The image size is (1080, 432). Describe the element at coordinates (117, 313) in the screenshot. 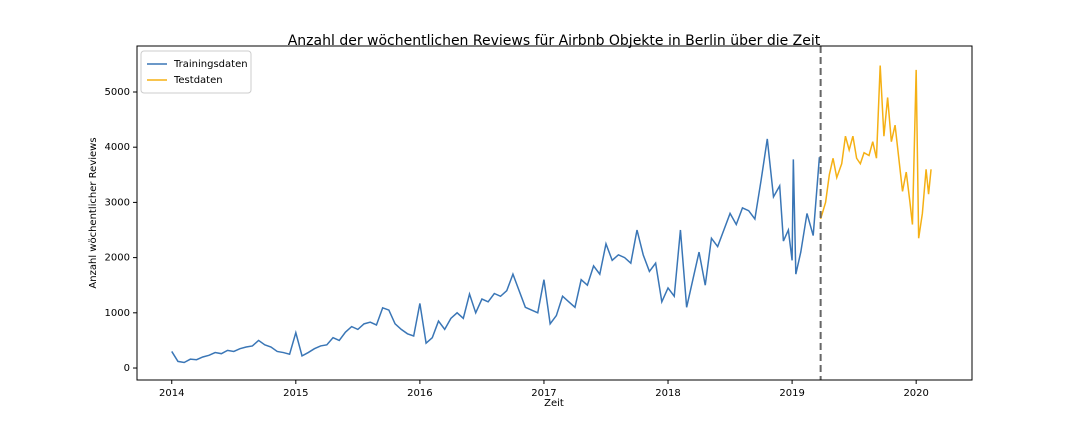

I see `y-tick-label: 1000` at that location.